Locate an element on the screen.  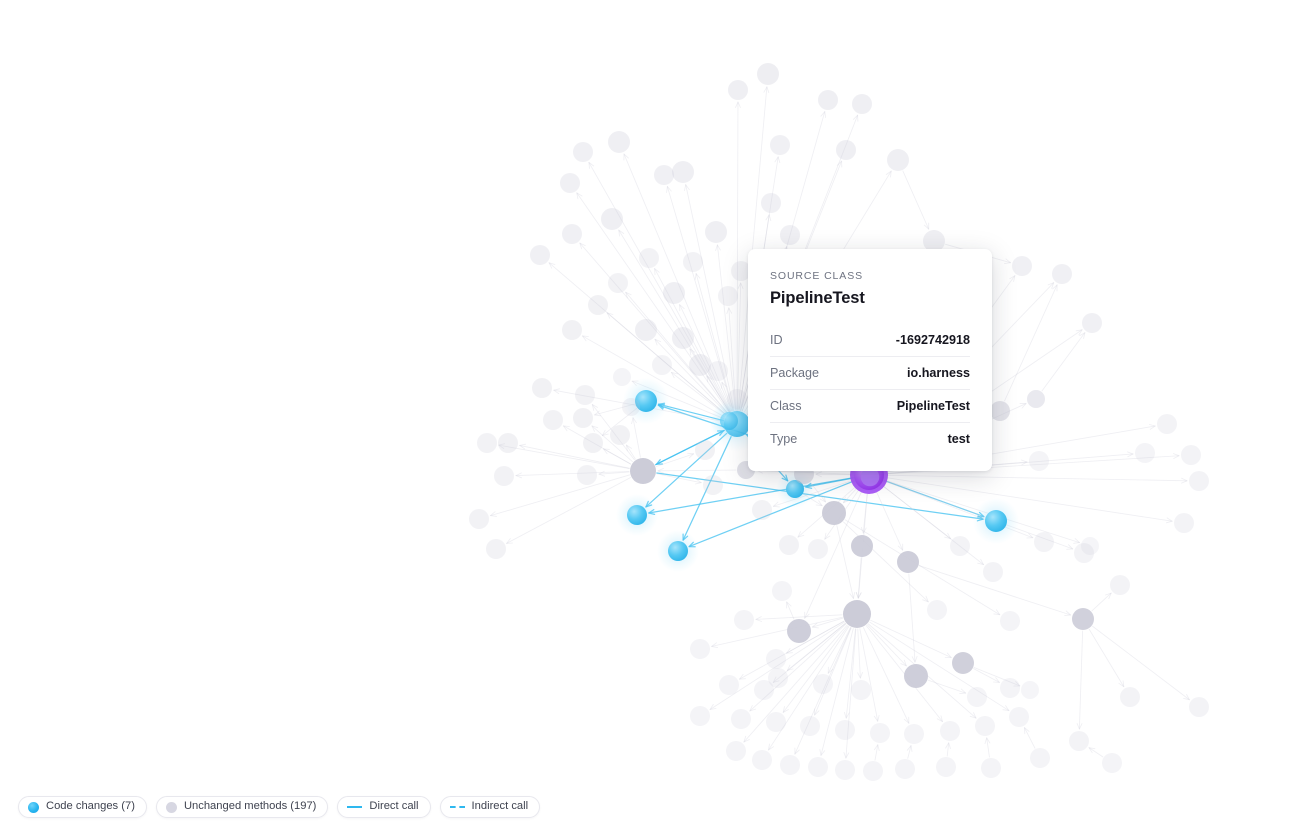
legend-item: Code changes (7) is located at coordinates (82, 807).